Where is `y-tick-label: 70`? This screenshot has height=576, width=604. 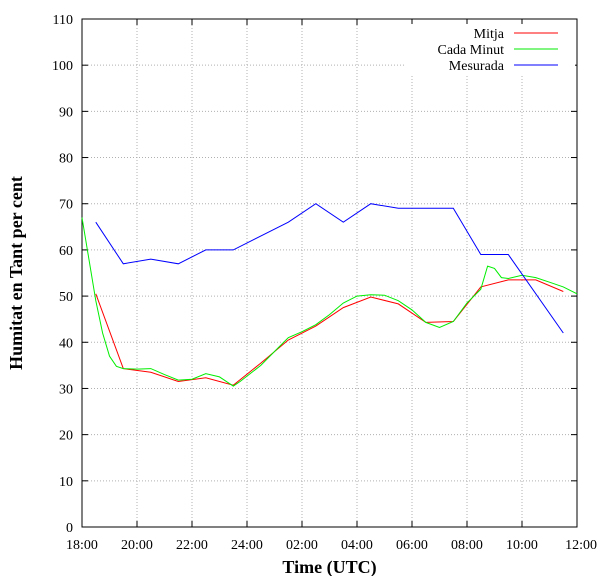 y-tick-label: 70 is located at coordinates (66, 205).